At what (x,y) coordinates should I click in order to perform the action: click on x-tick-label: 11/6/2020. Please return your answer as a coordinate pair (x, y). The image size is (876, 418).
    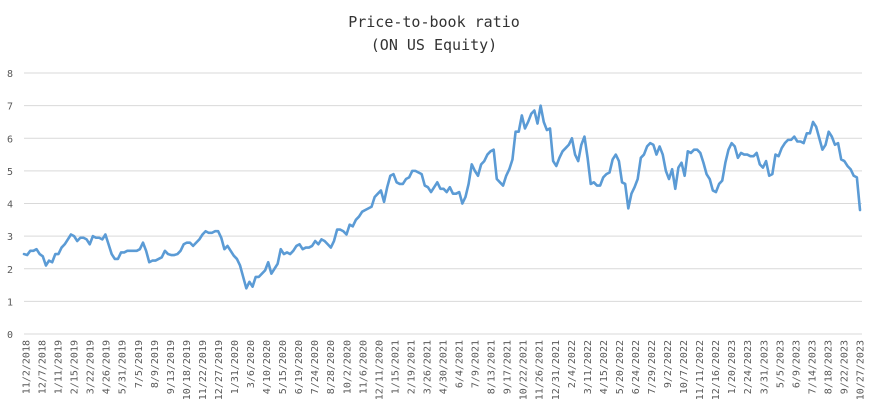
    Looking at the image, I should click on (363, 367).